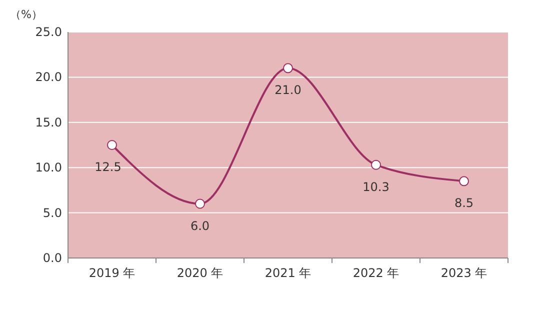 This screenshot has width=556, height=336. I want to click on y-tick-label: 0.0, so click(52, 258).